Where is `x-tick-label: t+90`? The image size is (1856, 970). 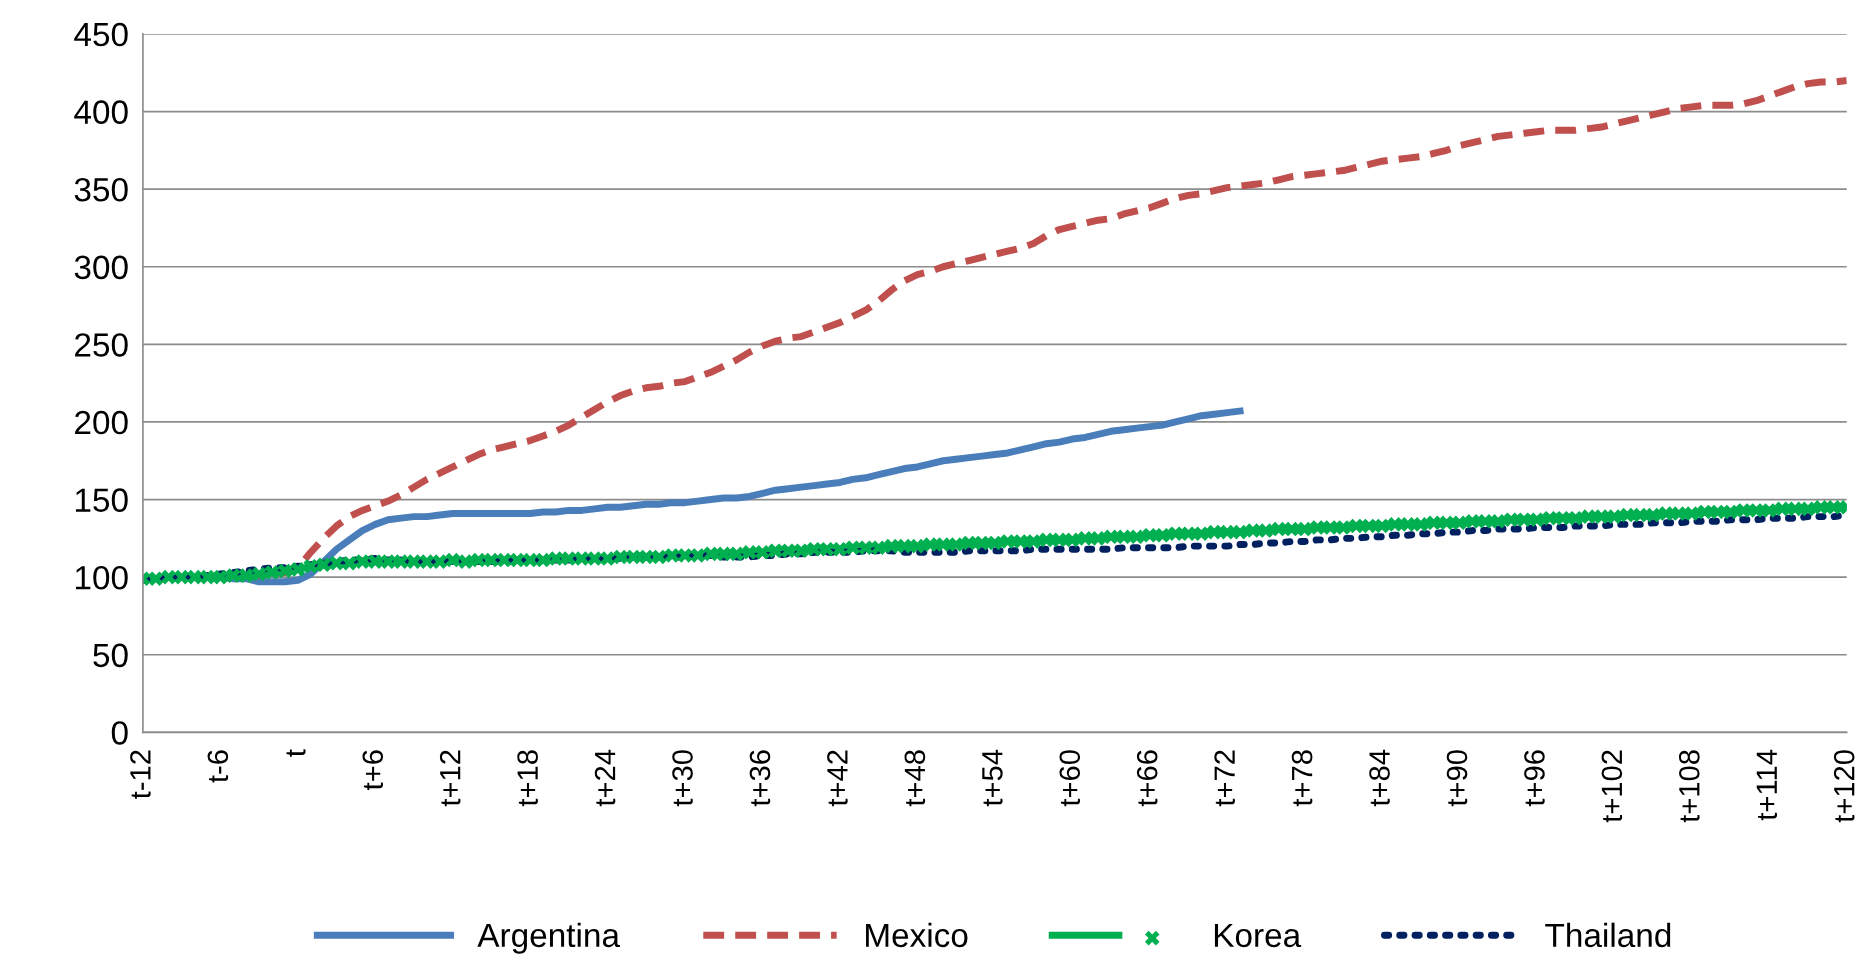 x-tick-label: t+90 is located at coordinates (1457, 778).